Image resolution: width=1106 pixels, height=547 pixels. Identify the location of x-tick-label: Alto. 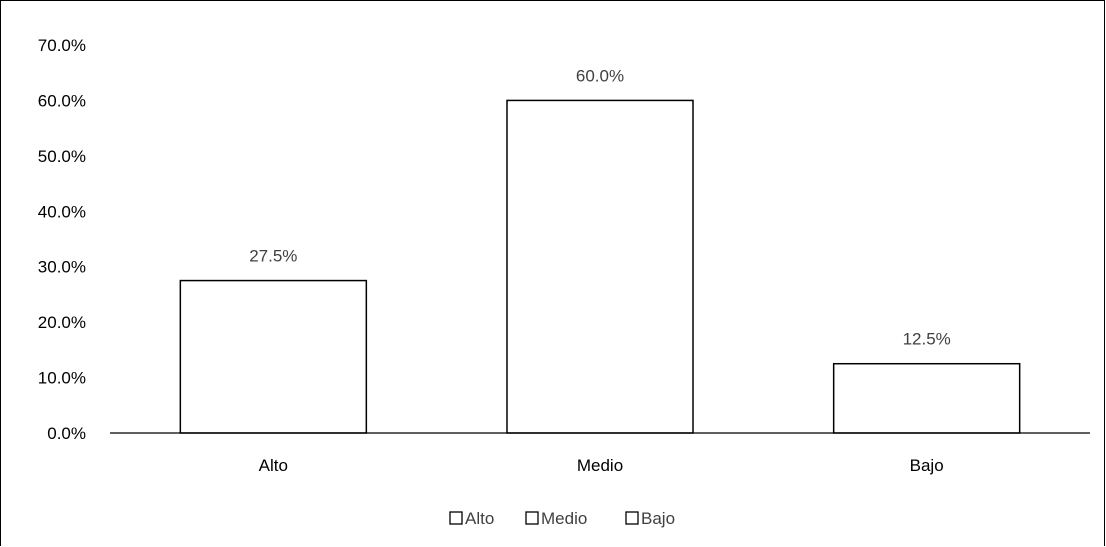
(273, 465).